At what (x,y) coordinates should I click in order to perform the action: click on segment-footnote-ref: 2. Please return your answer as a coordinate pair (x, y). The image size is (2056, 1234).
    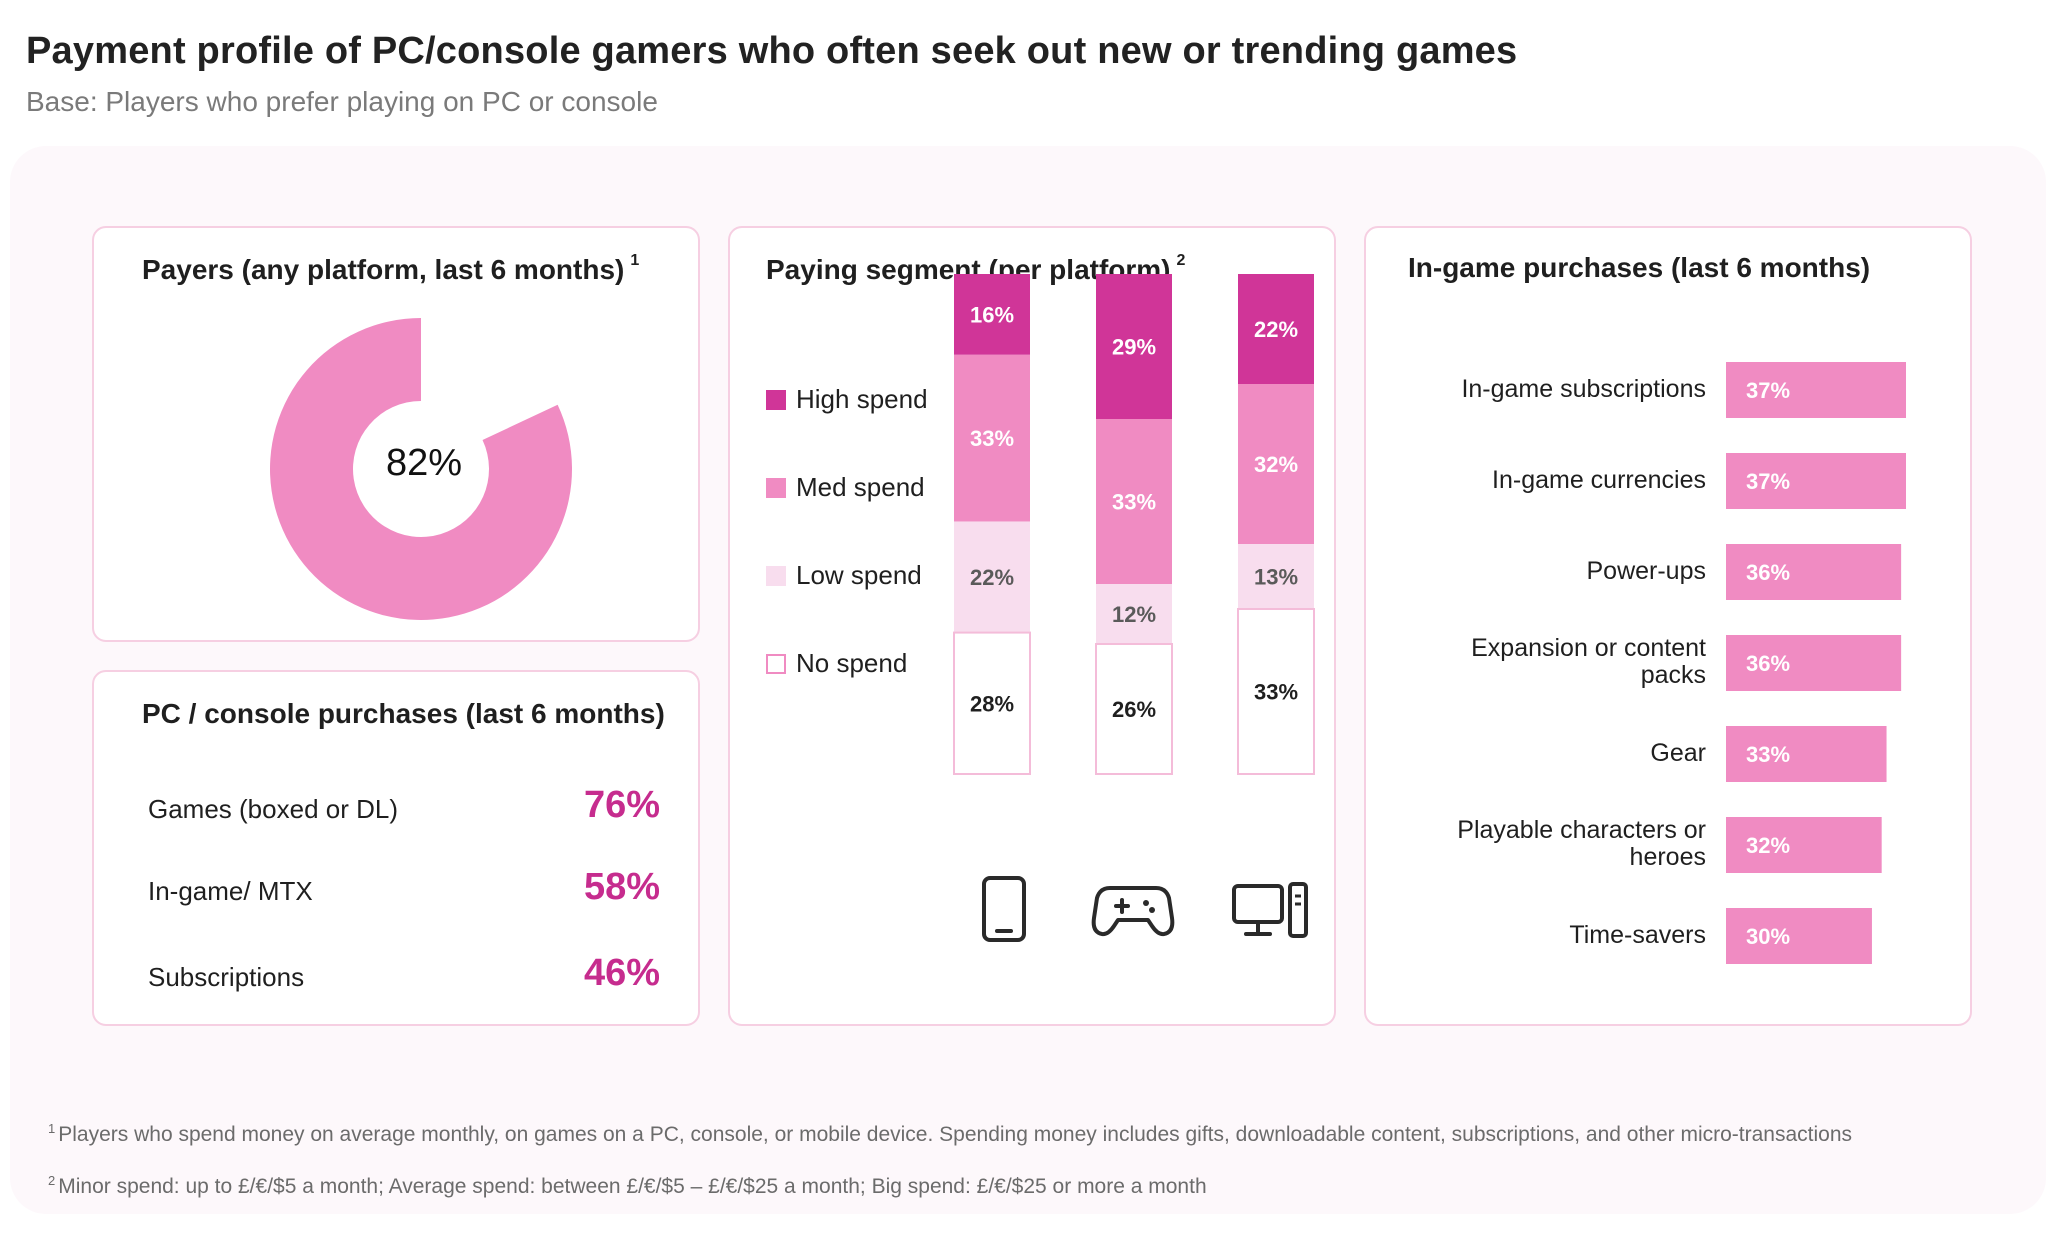
    Looking at the image, I should click on (1181, 260).